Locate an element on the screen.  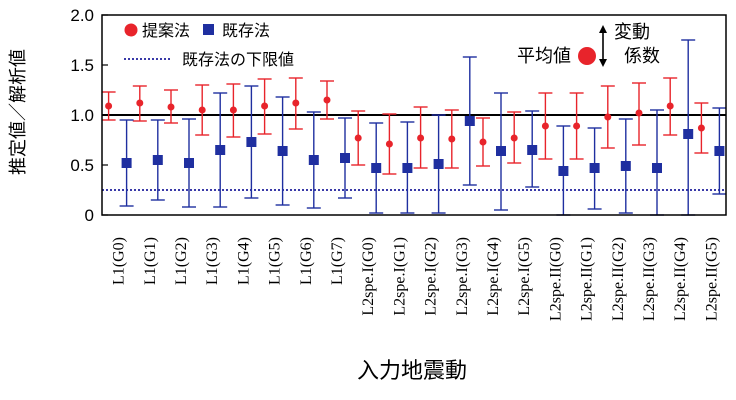
inset-range-label-top: 変動 is located at coordinates (632, 32).